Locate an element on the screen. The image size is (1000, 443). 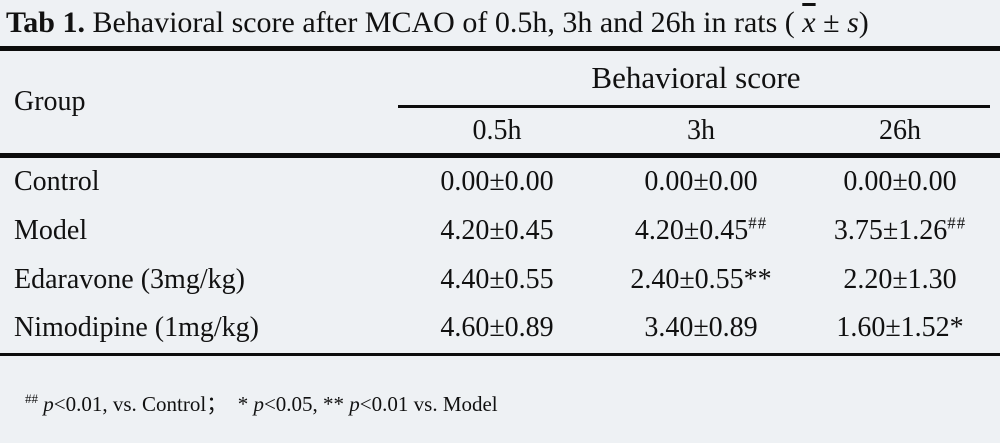
footnote-text: <0.05, ** is located at coordinates (306, 404).